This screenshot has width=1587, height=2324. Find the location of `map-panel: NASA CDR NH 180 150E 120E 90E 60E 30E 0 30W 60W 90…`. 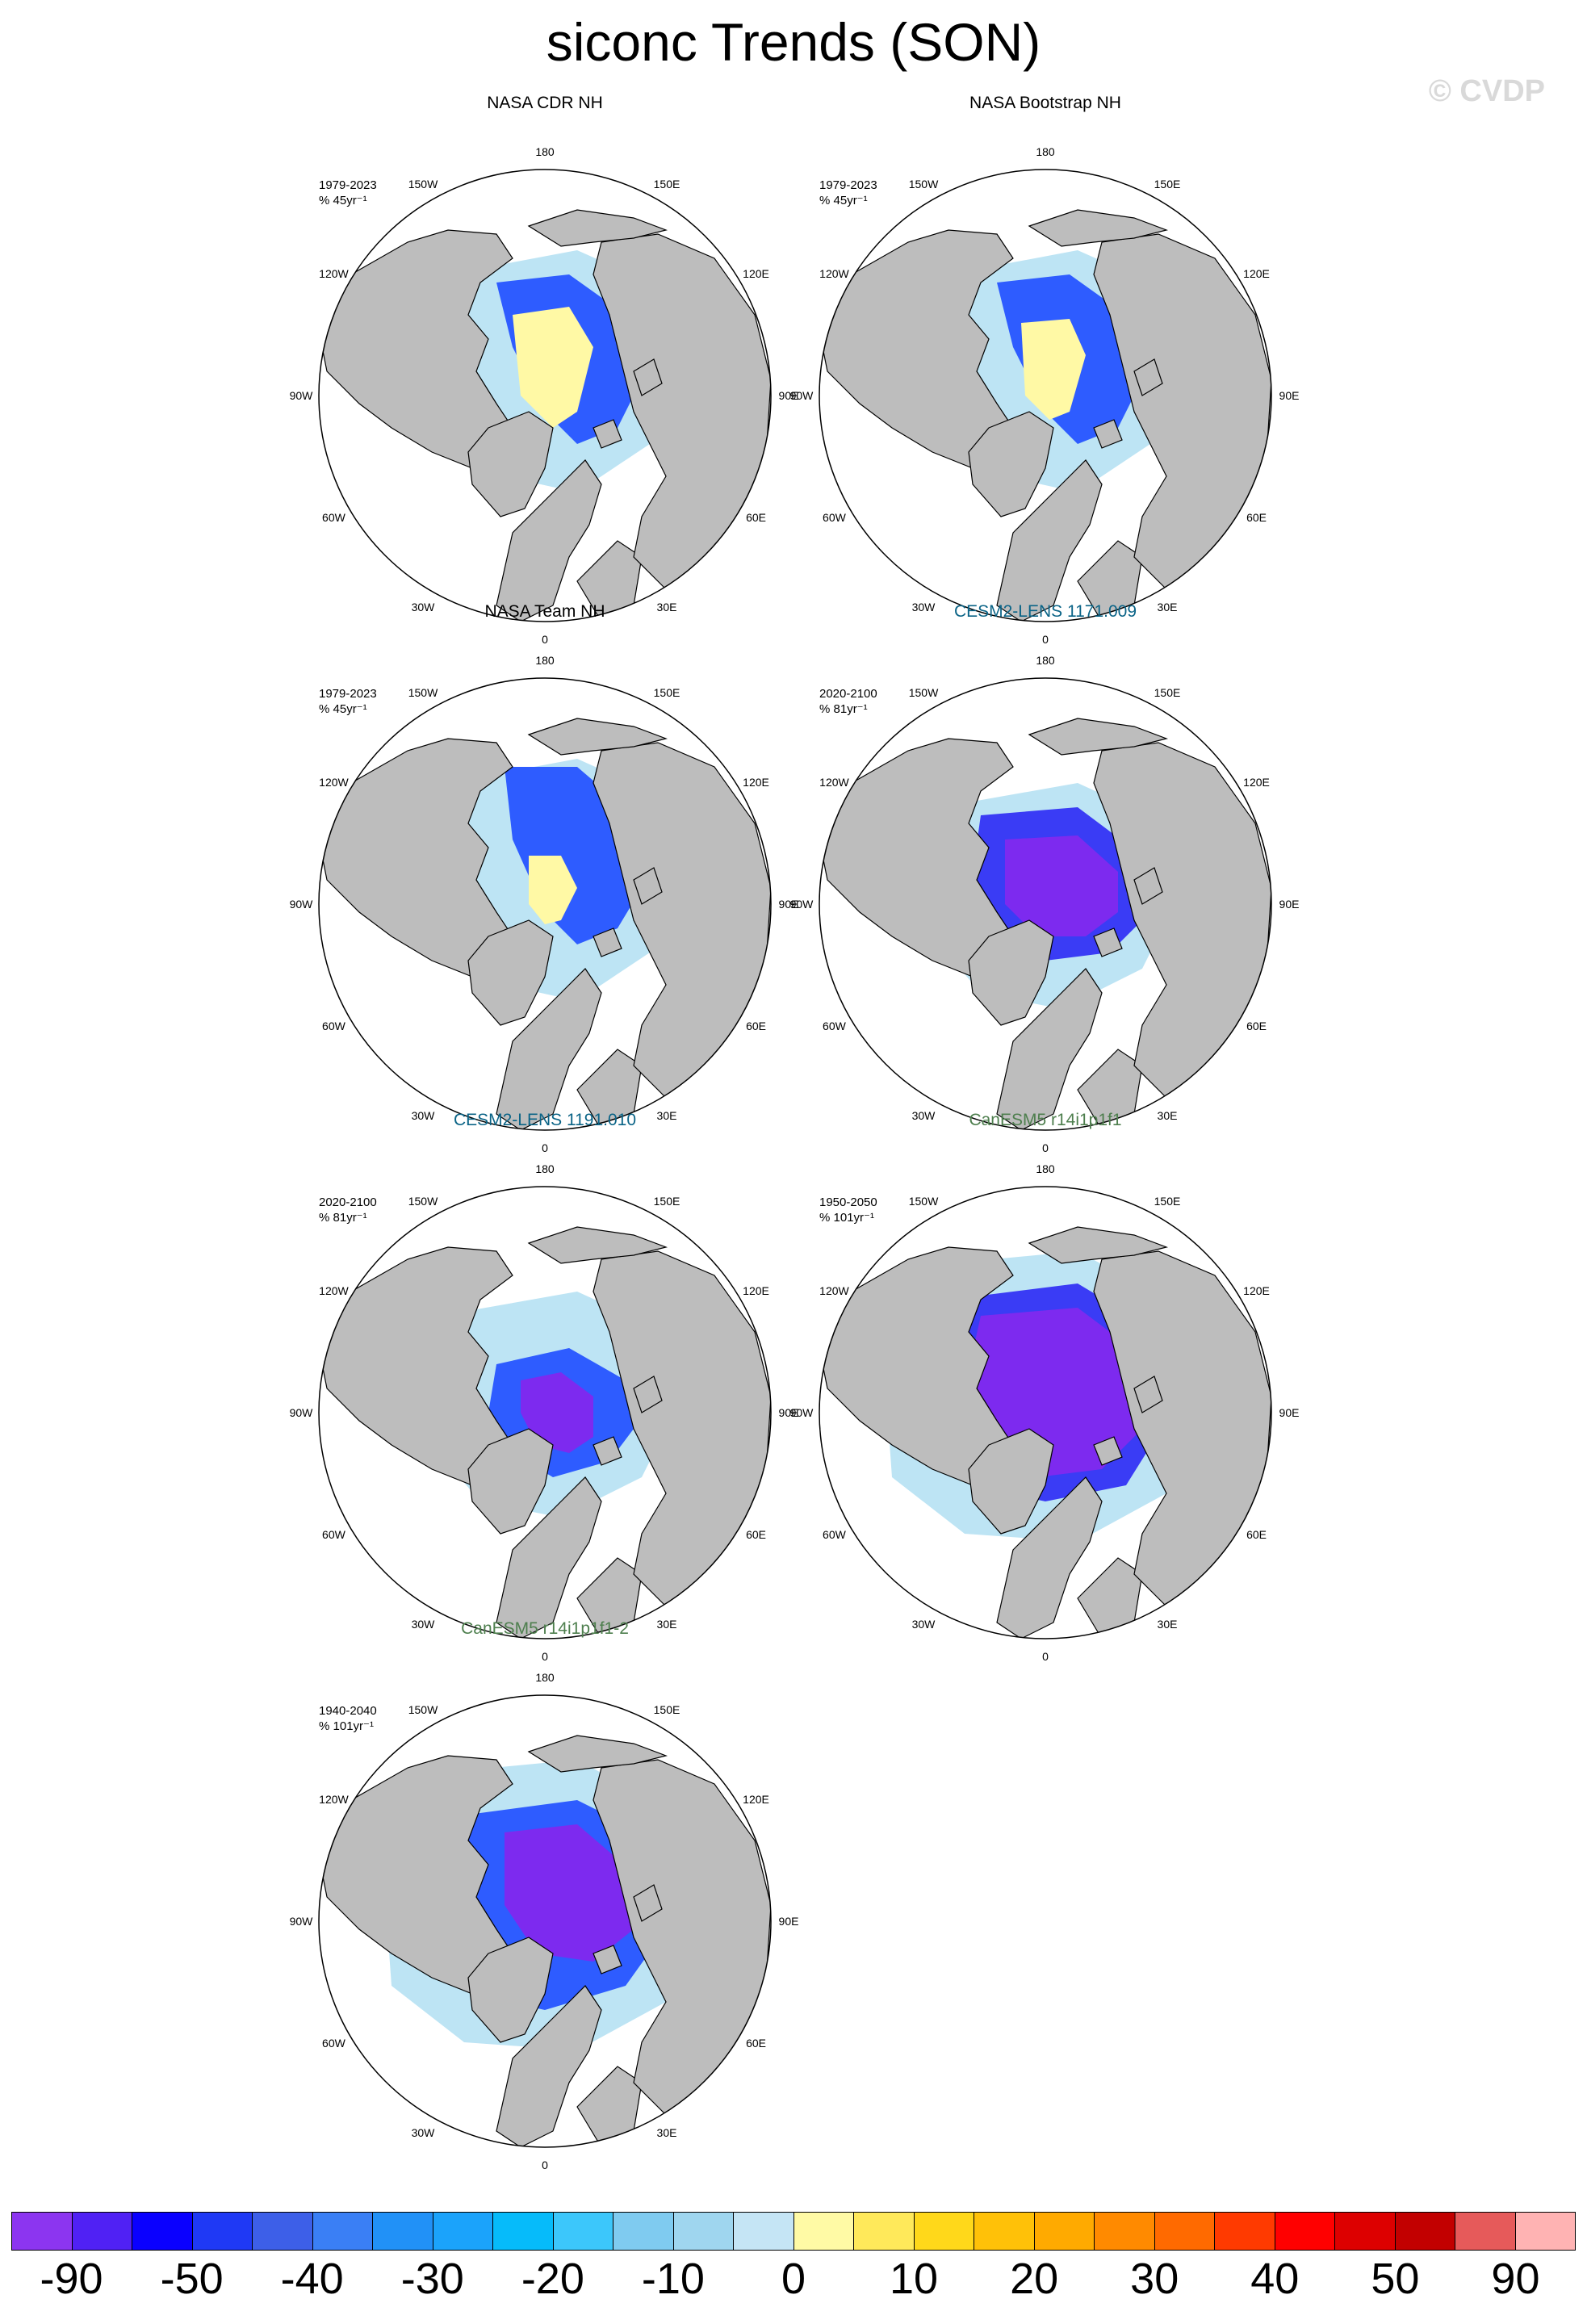

map-panel: NASA CDR NH 180 150E 120E 90E 60E 30E 0 30W 60W 90… is located at coordinates (545, 374).